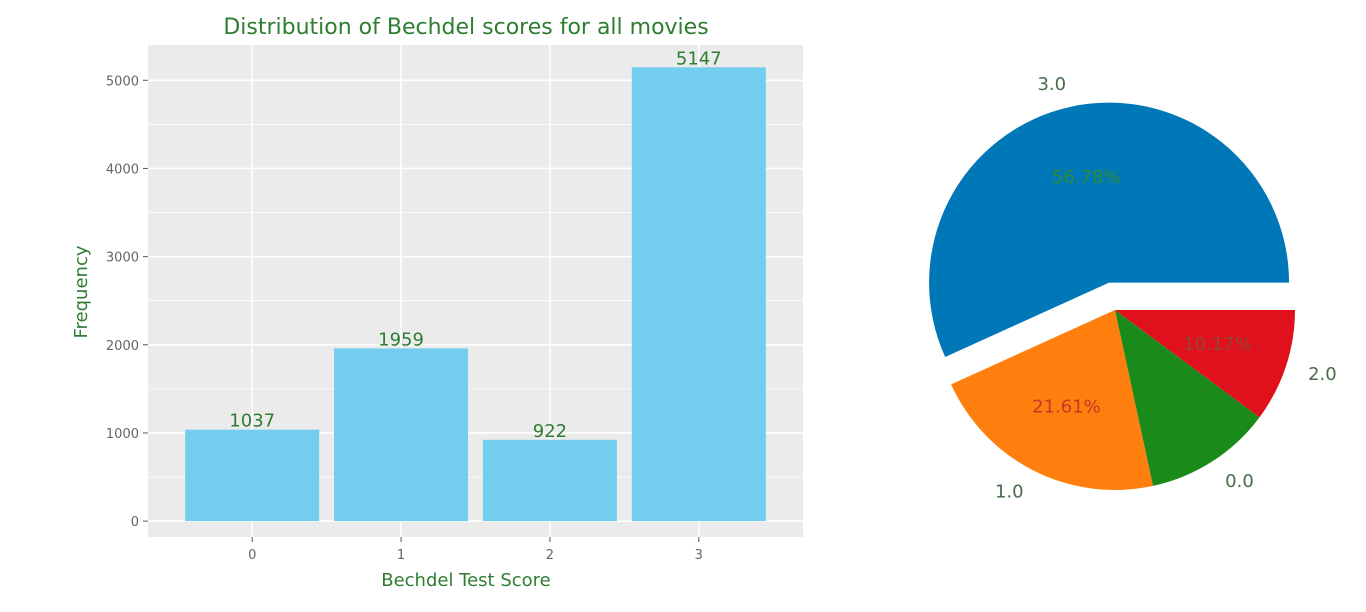 Image resolution: width=1366 pixels, height=612 pixels. Describe the element at coordinates (1322, 374) in the screenshot. I see `pie-slice-label: 2.0` at that location.